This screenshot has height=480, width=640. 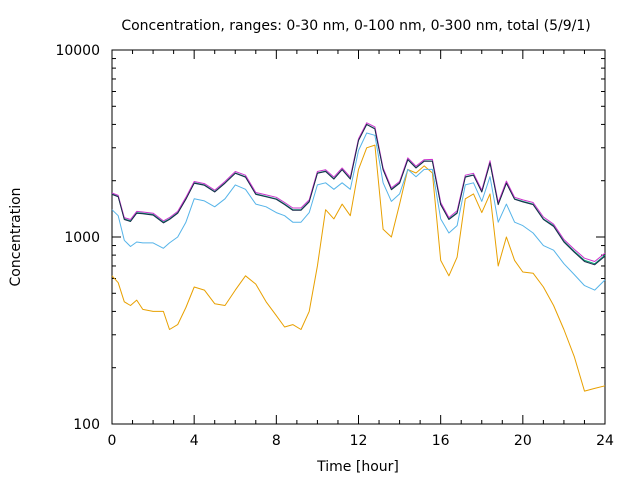 What do you see at coordinates (357, 467) in the screenshot?
I see `x-axis-label: Time [hour]` at bounding box center [357, 467].